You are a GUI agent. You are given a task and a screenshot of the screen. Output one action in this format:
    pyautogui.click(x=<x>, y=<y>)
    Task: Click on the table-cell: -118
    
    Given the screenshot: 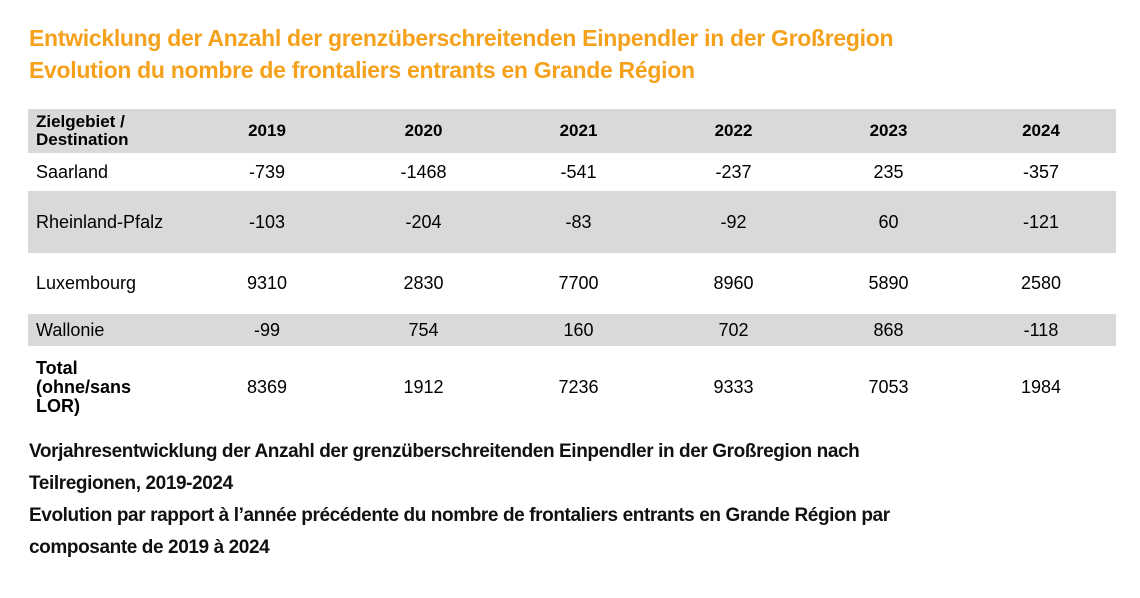 What is the action you would take?
    pyautogui.click(x=1041, y=329)
    